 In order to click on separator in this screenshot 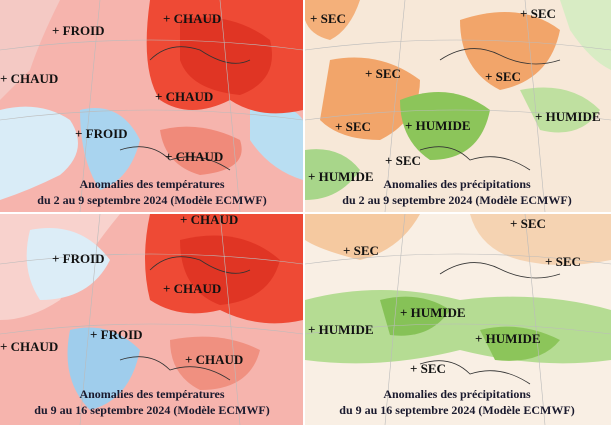, I will do `click(305, 213)`.